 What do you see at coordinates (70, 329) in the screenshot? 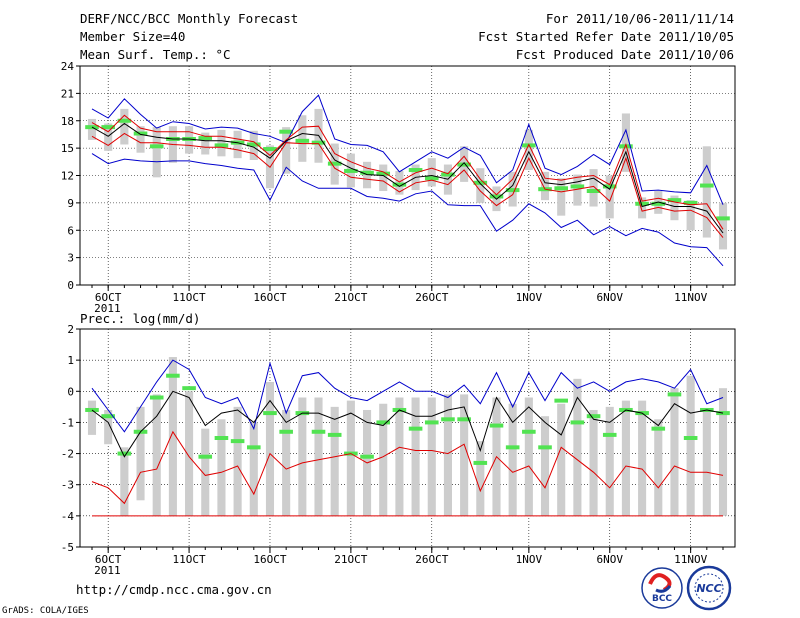
I see `y-tick-label: 2` at bounding box center [70, 329].